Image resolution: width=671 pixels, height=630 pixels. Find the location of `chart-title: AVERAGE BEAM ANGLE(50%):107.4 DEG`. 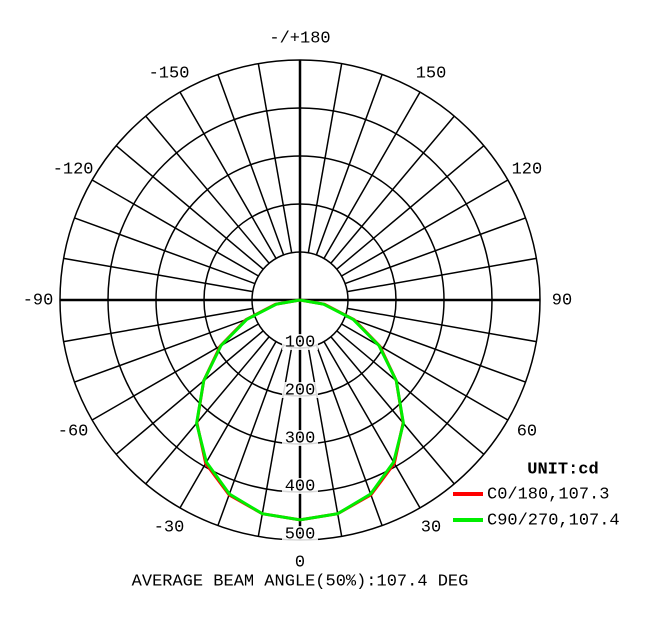

chart-title: AVERAGE BEAM ANGLE(50%):107.4 DEG is located at coordinates (300, 581).